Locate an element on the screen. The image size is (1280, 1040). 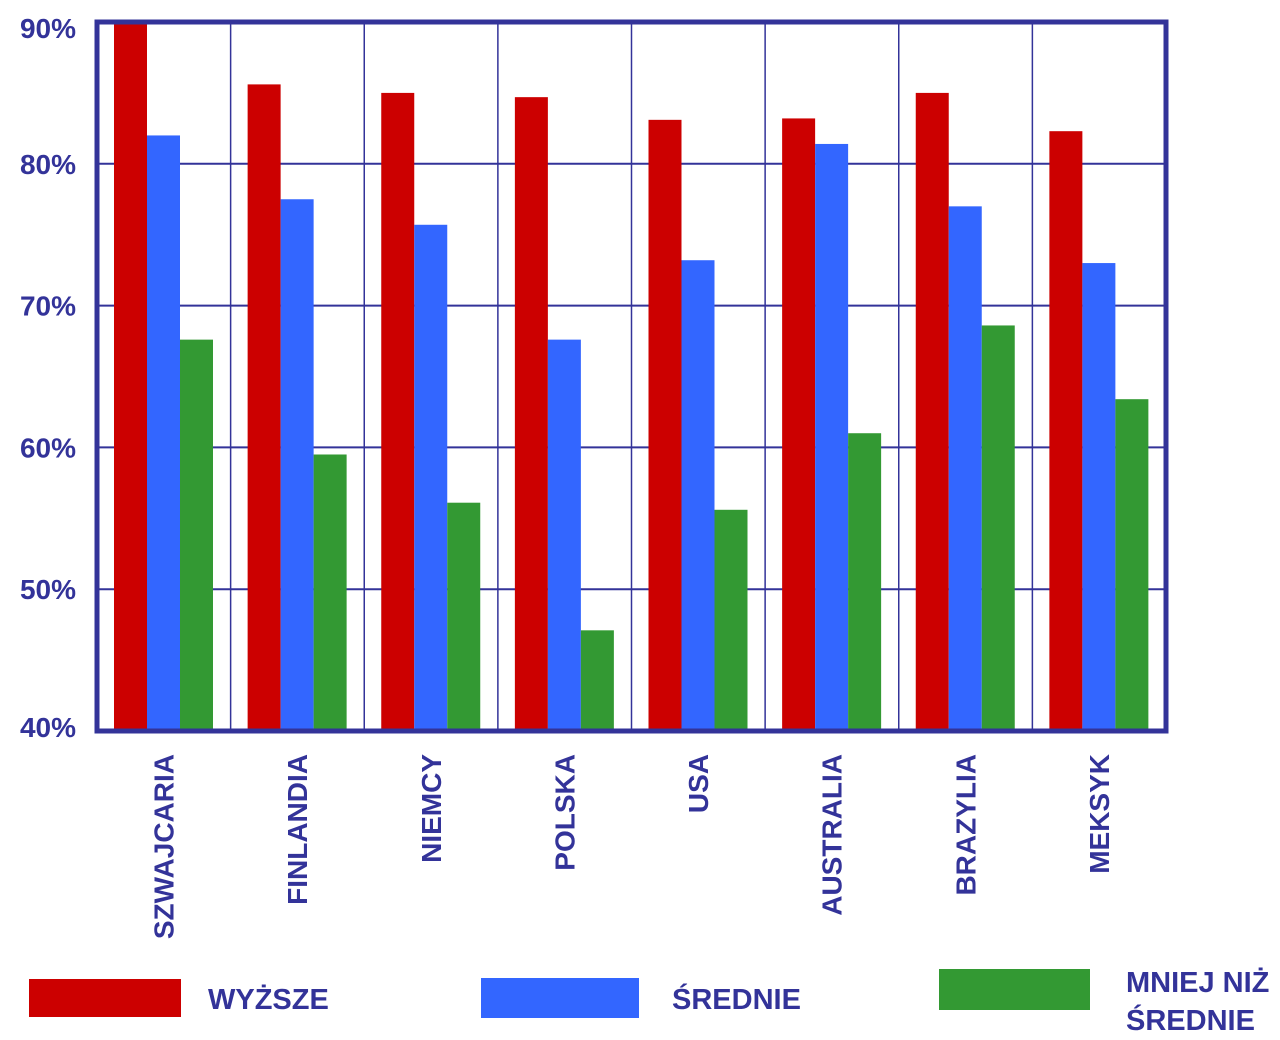
bar-szwajcaria-wyzsze is located at coordinates (130, 376).